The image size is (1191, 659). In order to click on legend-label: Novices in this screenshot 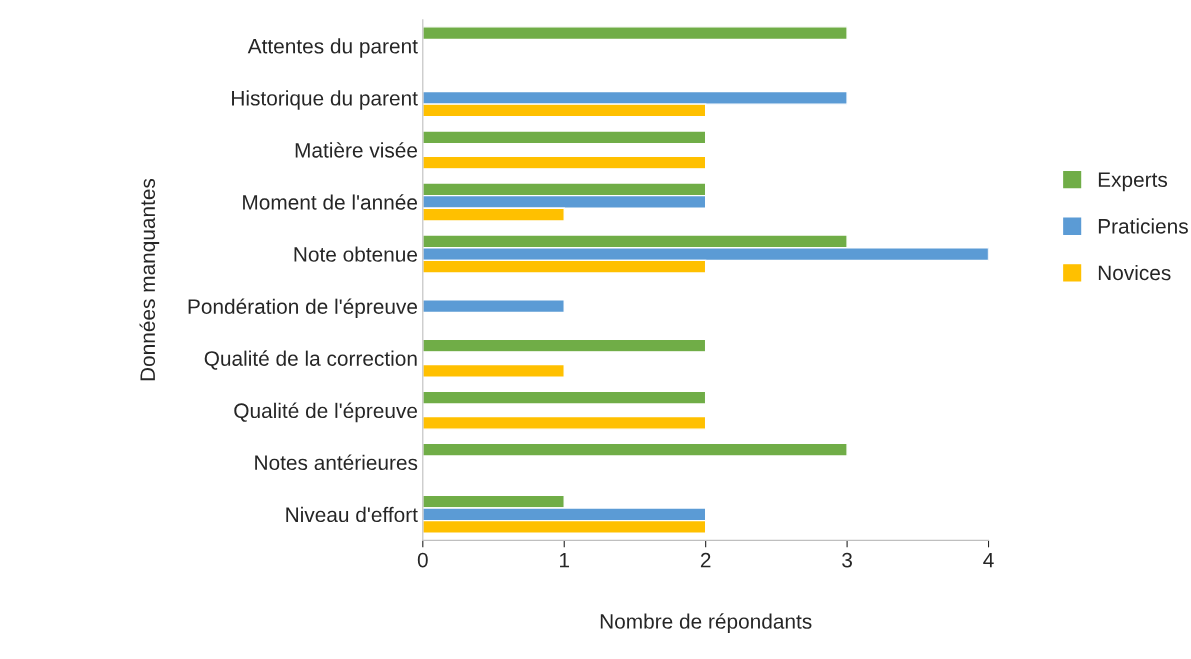, I will do `click(1134, 272)`.